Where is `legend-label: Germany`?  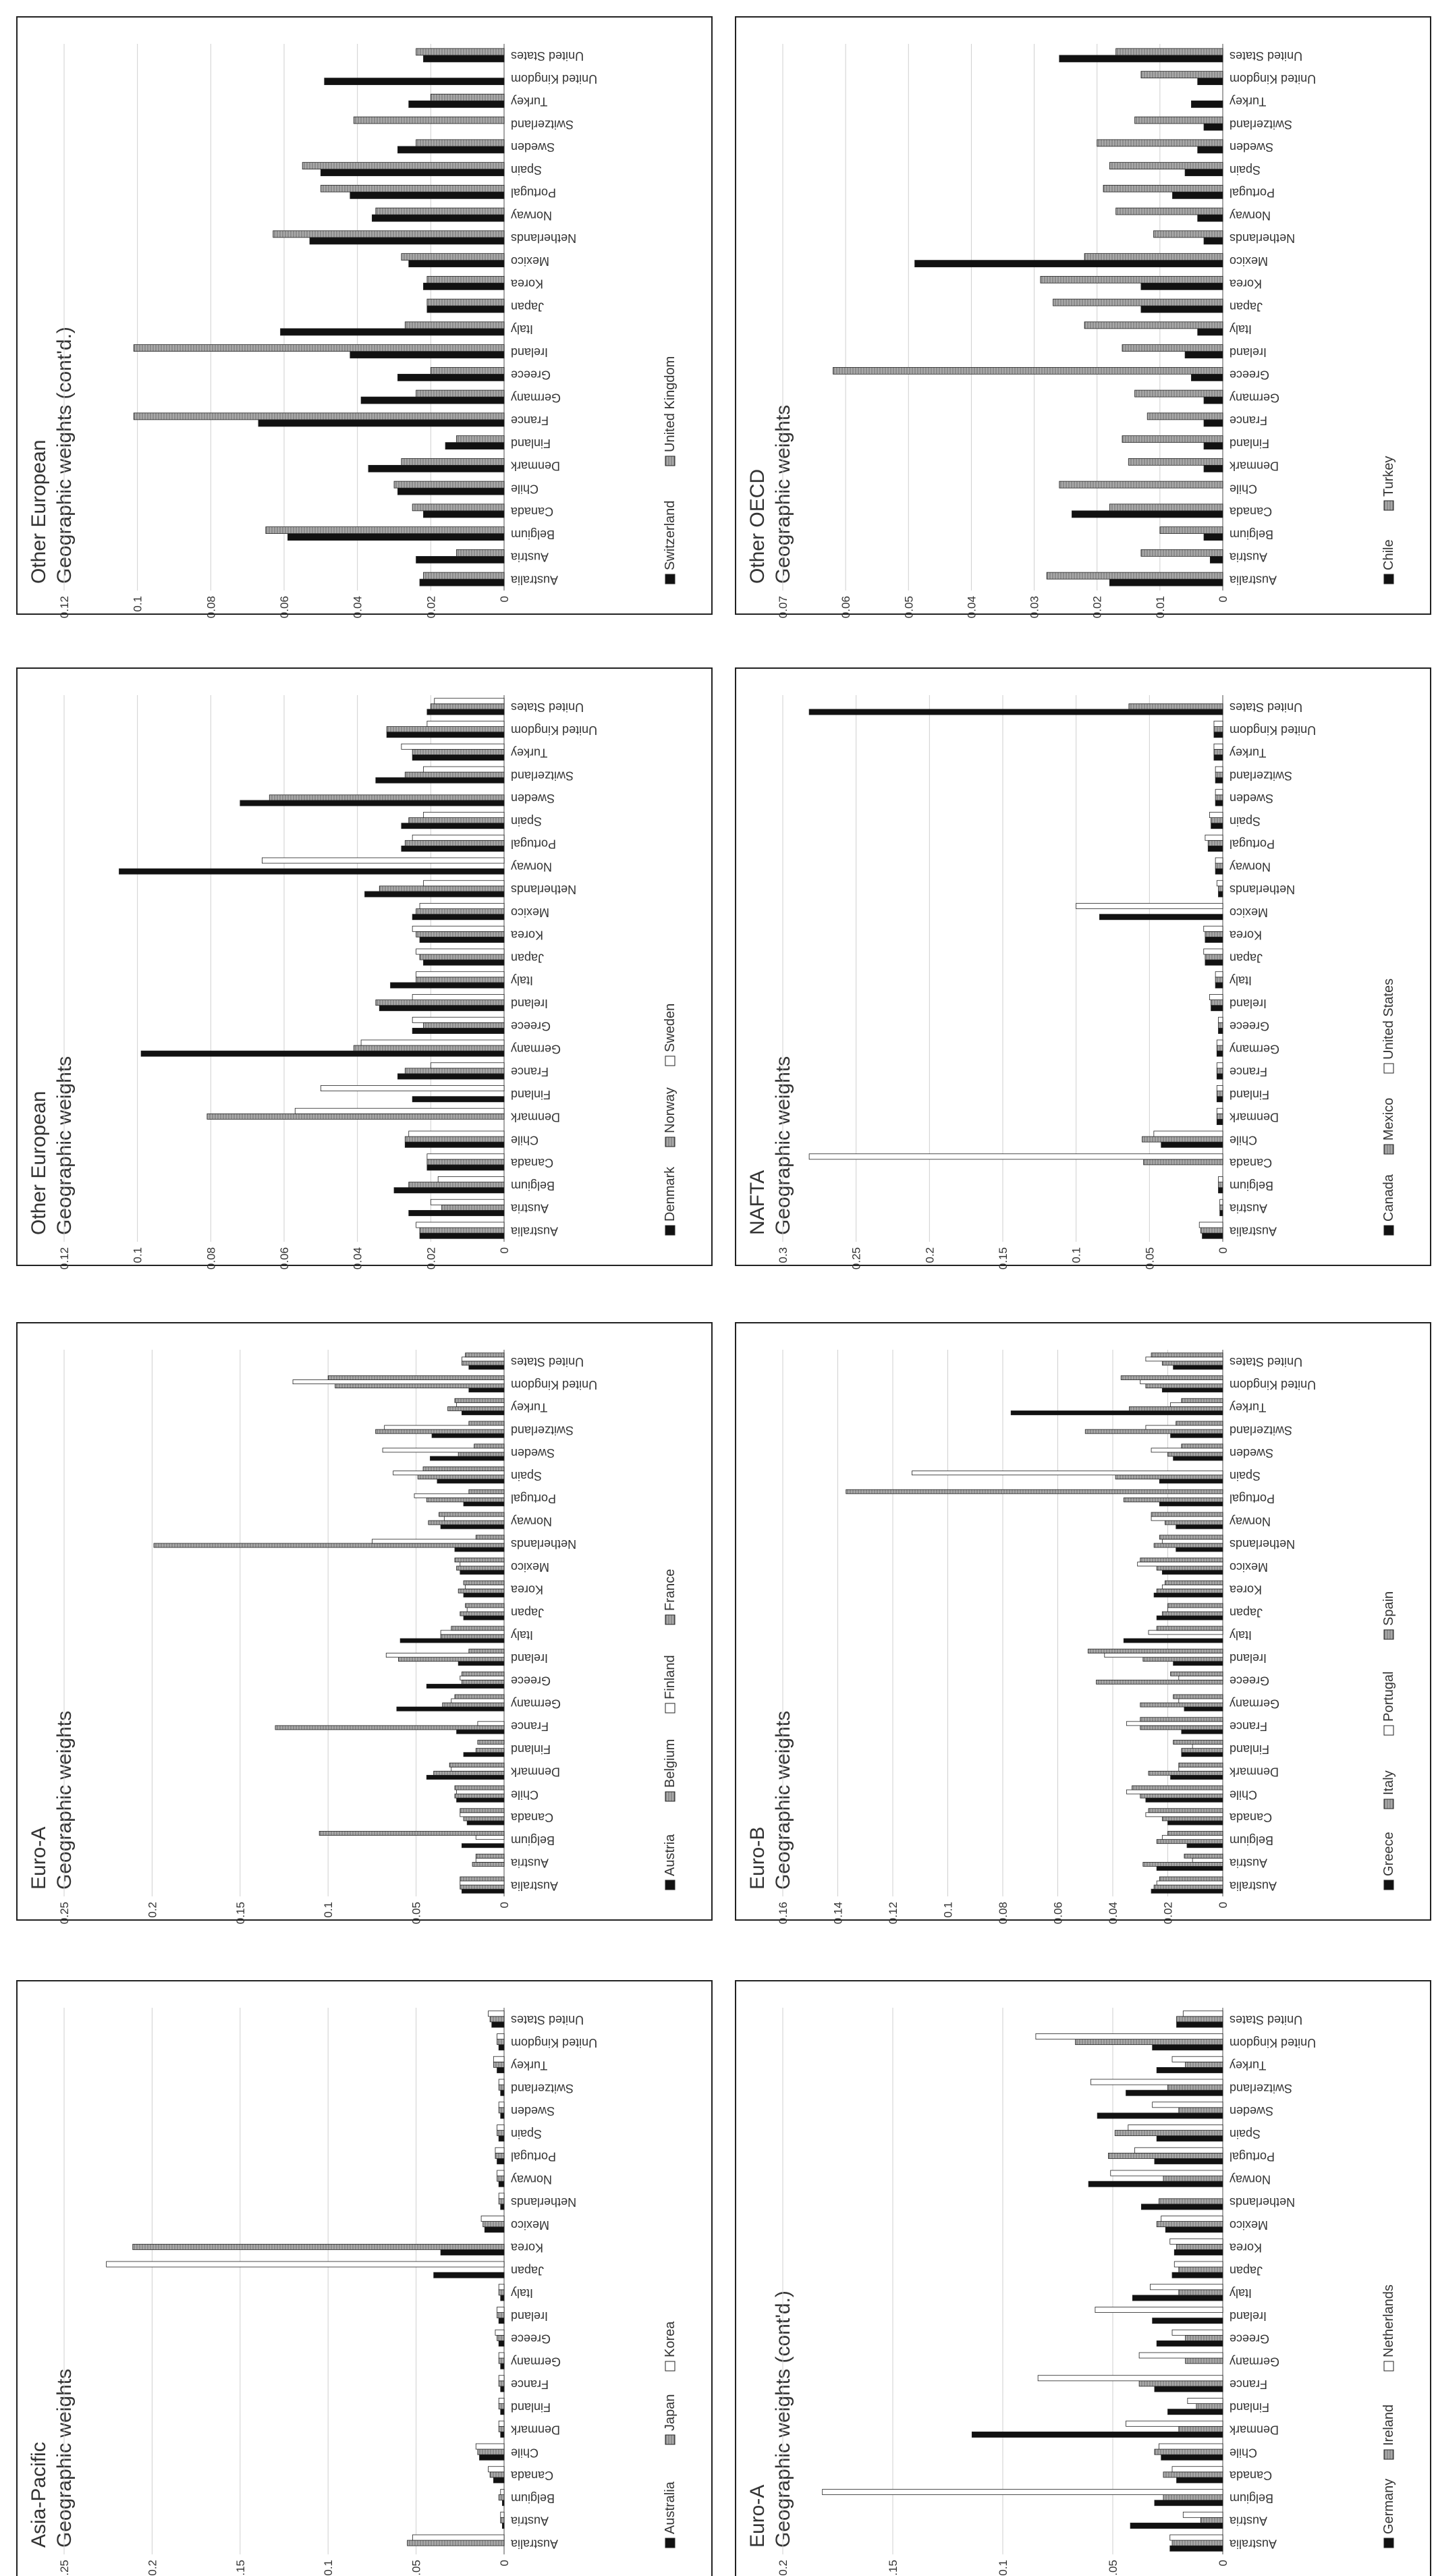
legend-label: Germany is located at coordinates (1389, 2506).